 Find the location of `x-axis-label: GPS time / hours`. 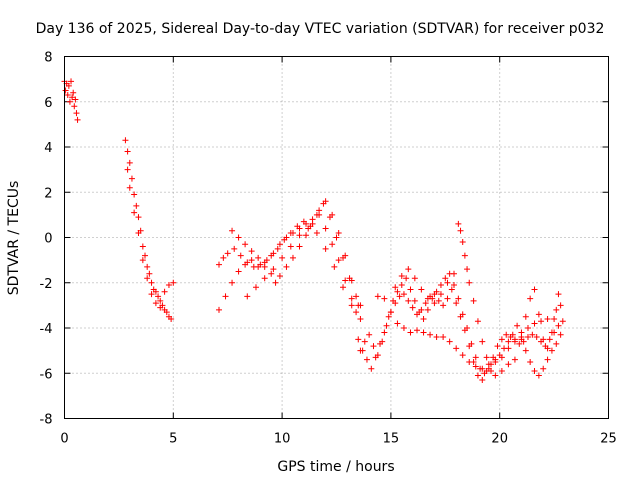

x-axis-label: GPS time / hours is located at coordinates (335, 467).